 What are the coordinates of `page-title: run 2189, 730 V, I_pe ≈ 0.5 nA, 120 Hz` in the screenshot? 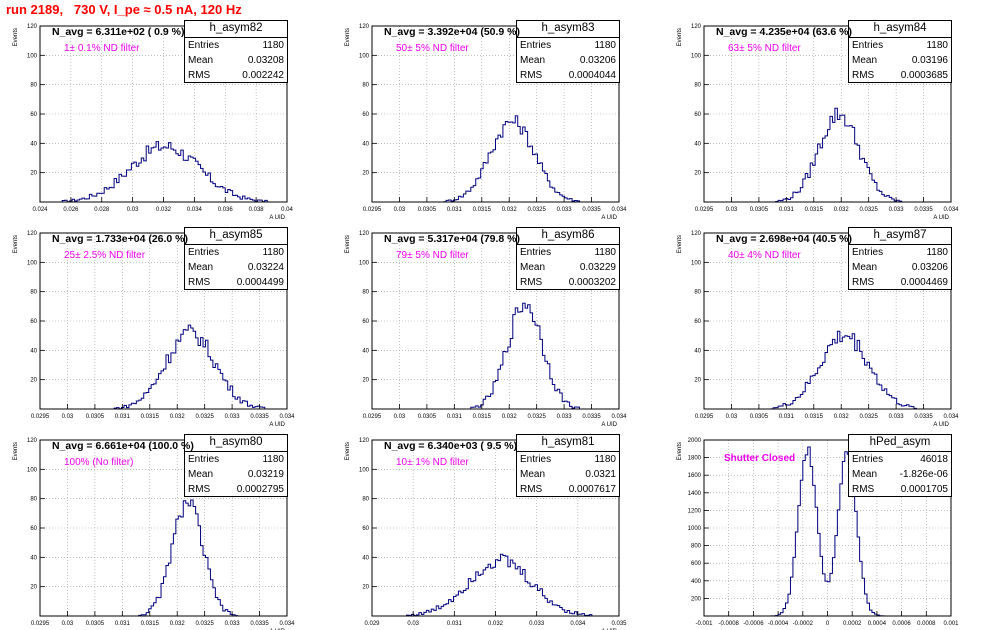 It's located at (124, 9).